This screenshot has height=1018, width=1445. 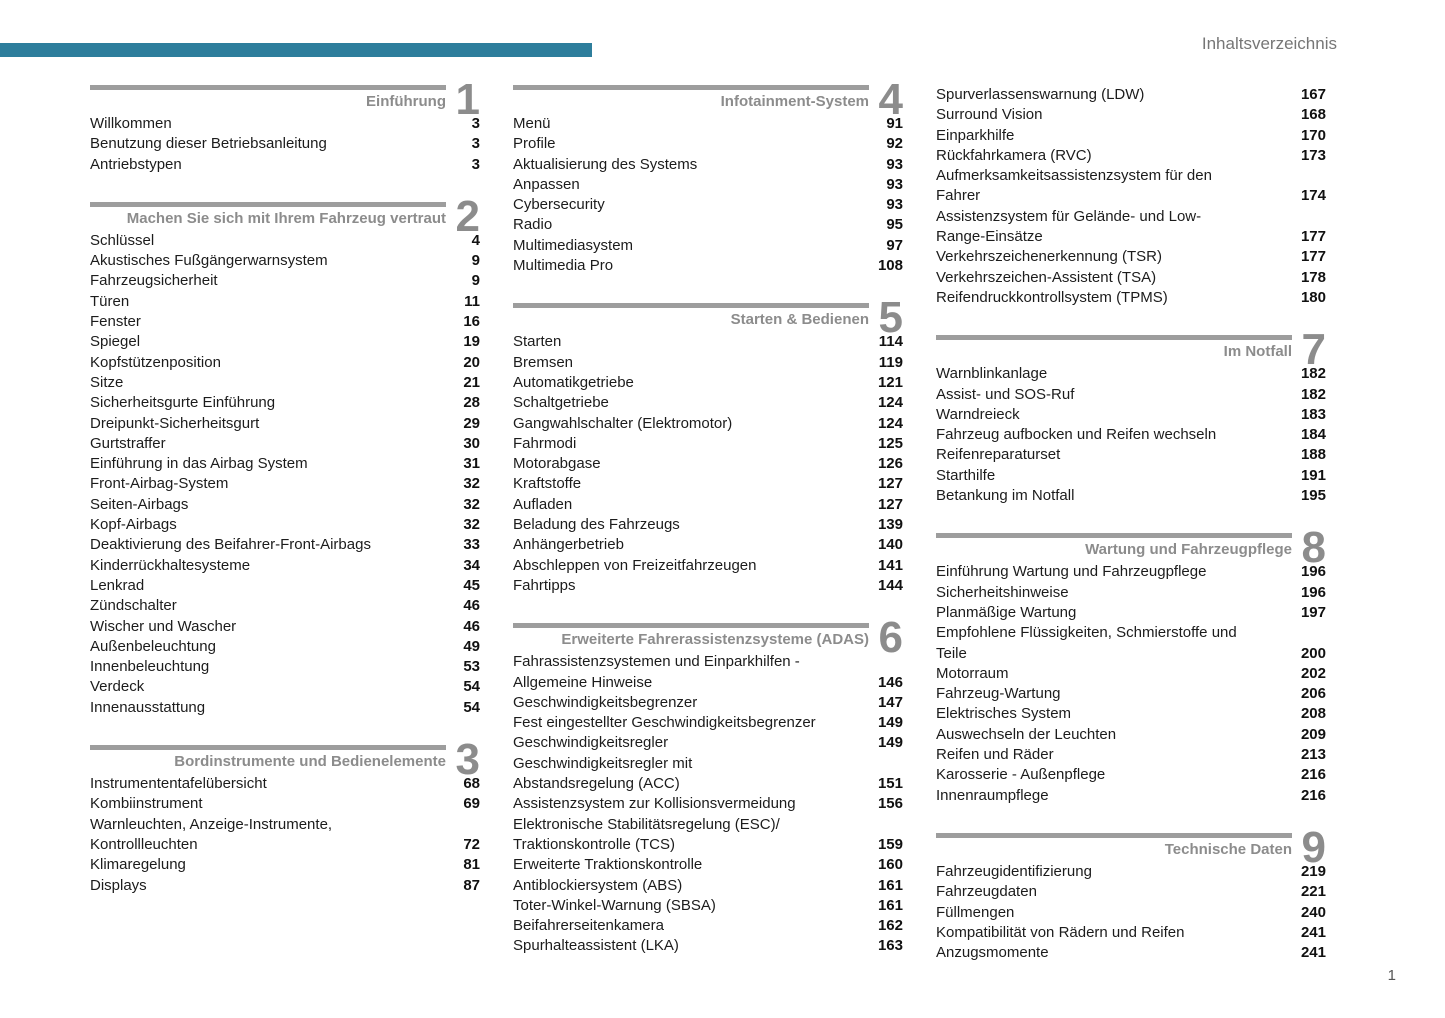 What do you see at coordinates (890, 443) in the screenshot?
I see `toc-entry-page: 125` at bounding box center [890, 443].